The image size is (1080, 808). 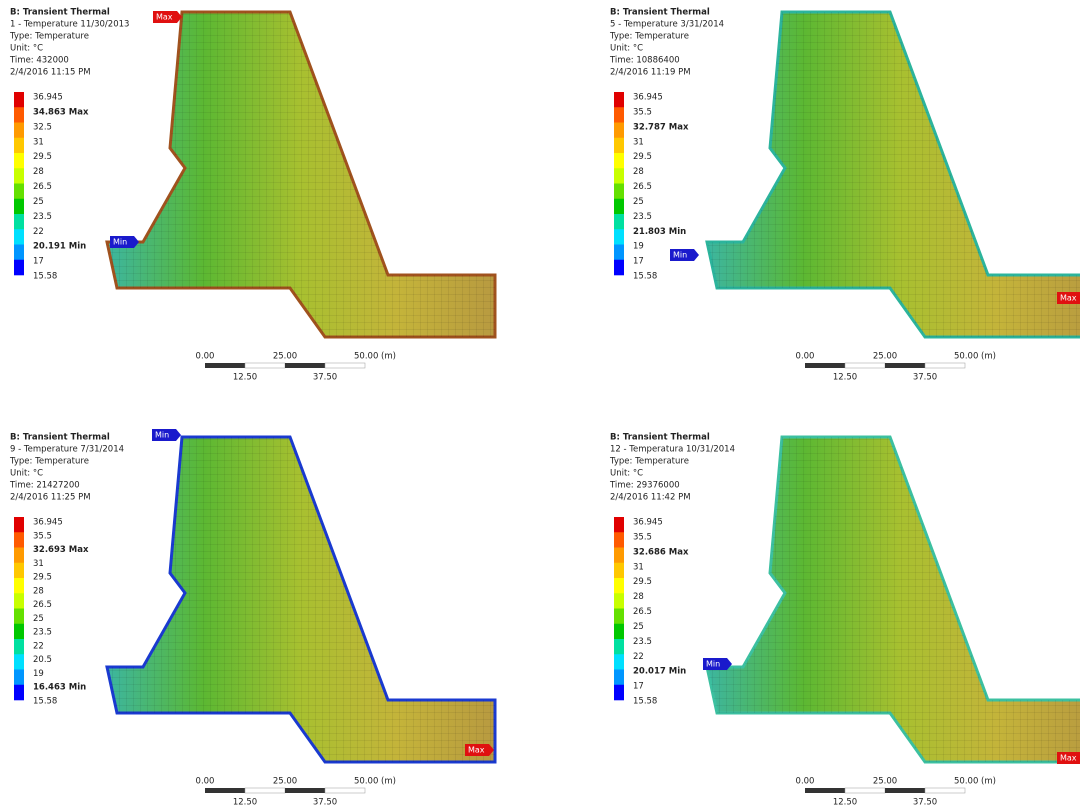 I want to click on scale-label: 25.00, so click(x=885, y=782).